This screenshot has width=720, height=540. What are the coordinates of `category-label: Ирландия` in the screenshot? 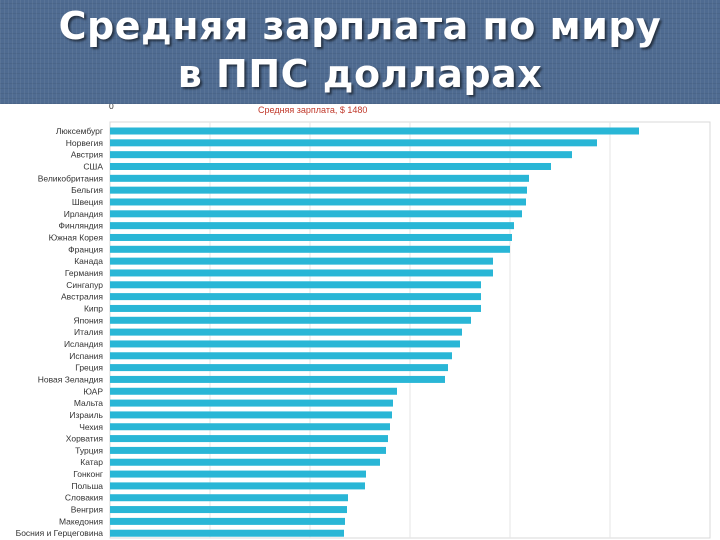 It's located at (84, 214).